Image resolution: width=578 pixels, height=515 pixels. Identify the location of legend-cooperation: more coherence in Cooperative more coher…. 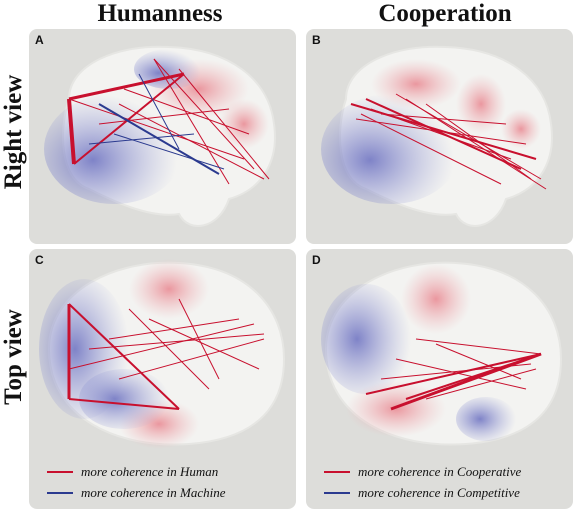
(422, 482).